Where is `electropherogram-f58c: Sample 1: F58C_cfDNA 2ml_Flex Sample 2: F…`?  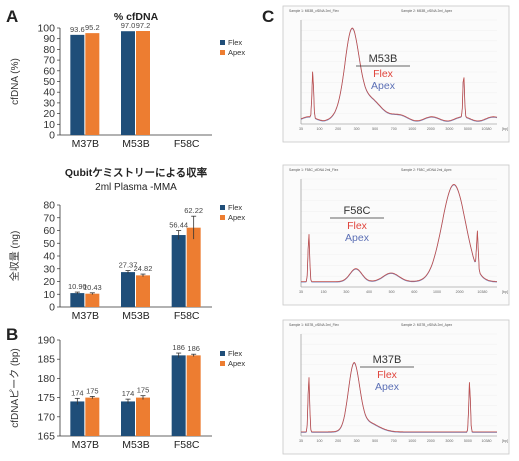
electropherogram-f58c: Sample 1: F58C_cfDNA 2ml_Flex Sample 2: F… is located at coordinates (396, 235).